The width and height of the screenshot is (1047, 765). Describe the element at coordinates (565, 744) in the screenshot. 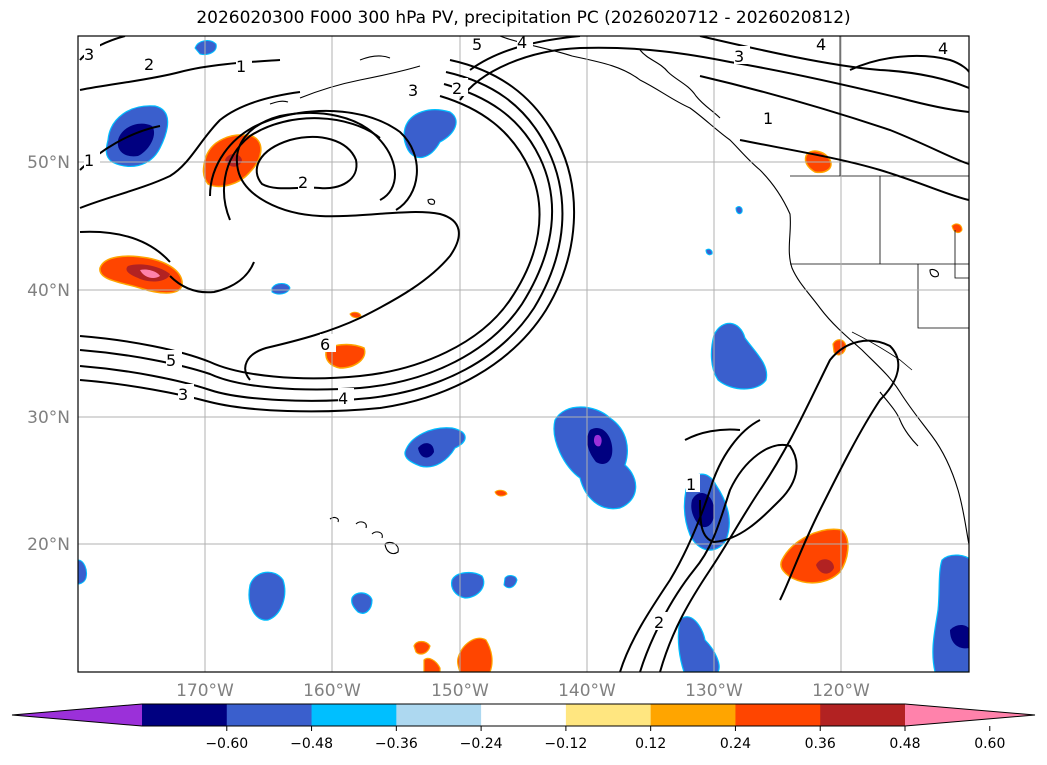

I see `colorbar-tick-label: −0.12` at that location.